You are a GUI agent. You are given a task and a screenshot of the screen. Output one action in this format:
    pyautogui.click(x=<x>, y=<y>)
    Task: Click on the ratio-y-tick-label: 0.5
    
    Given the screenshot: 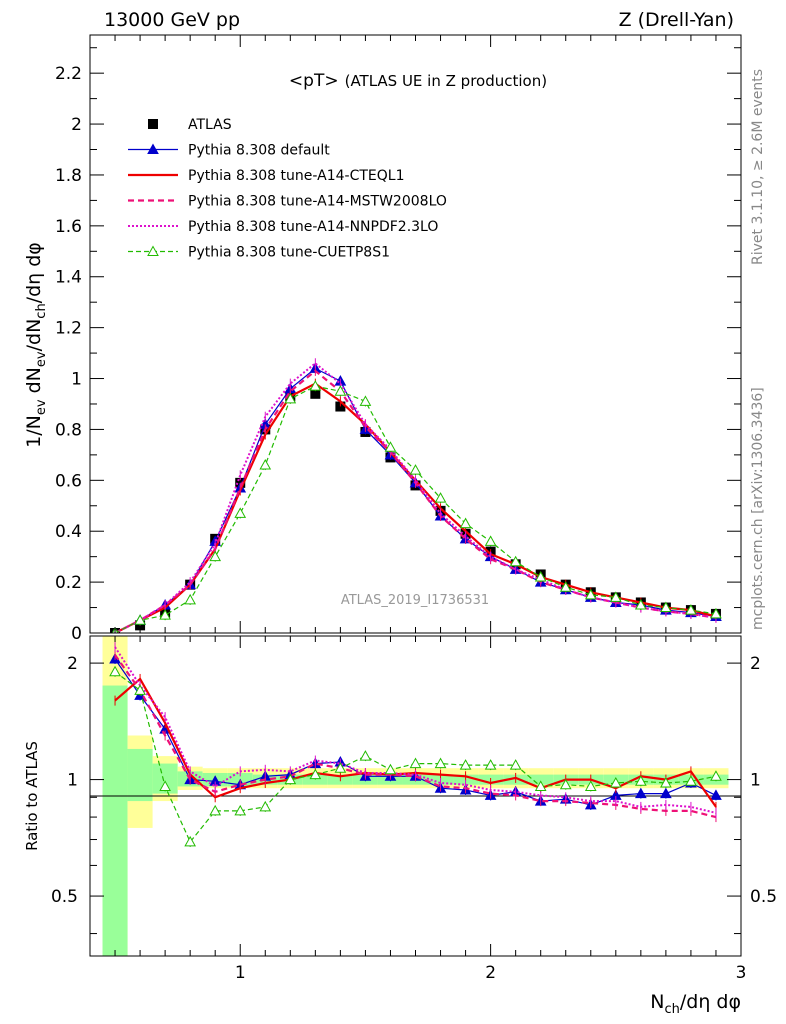 What is the action you would take?
    pyautogui.click(x=64, y=897)
    